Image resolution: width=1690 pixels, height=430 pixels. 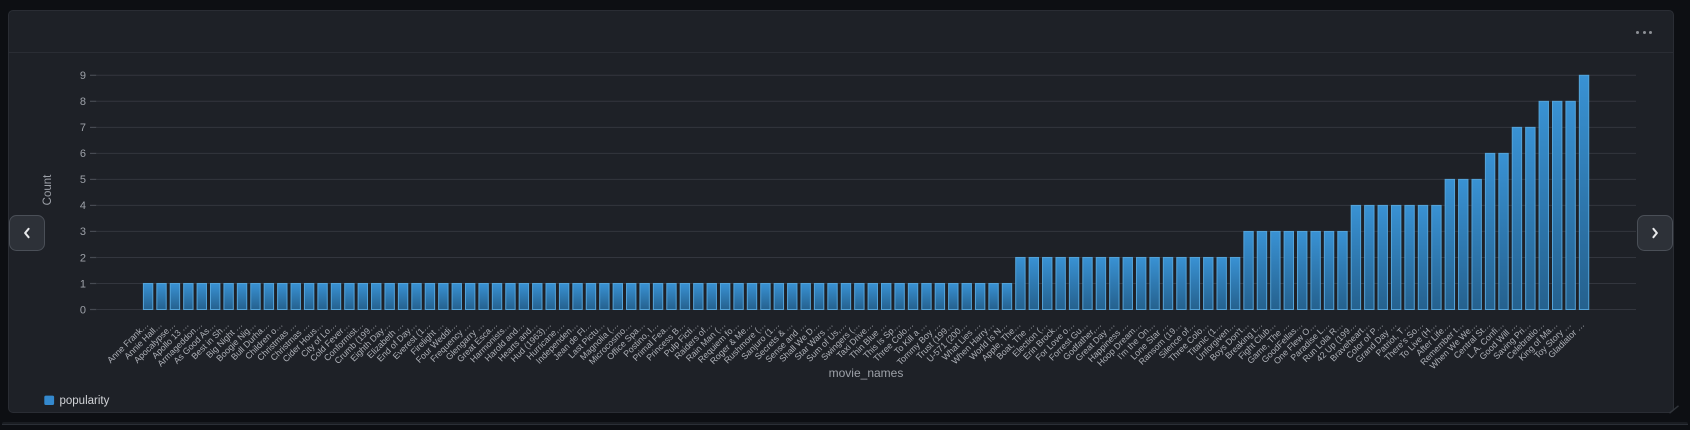 I want to click on svg-text: 9, so click(x=83, y=76).